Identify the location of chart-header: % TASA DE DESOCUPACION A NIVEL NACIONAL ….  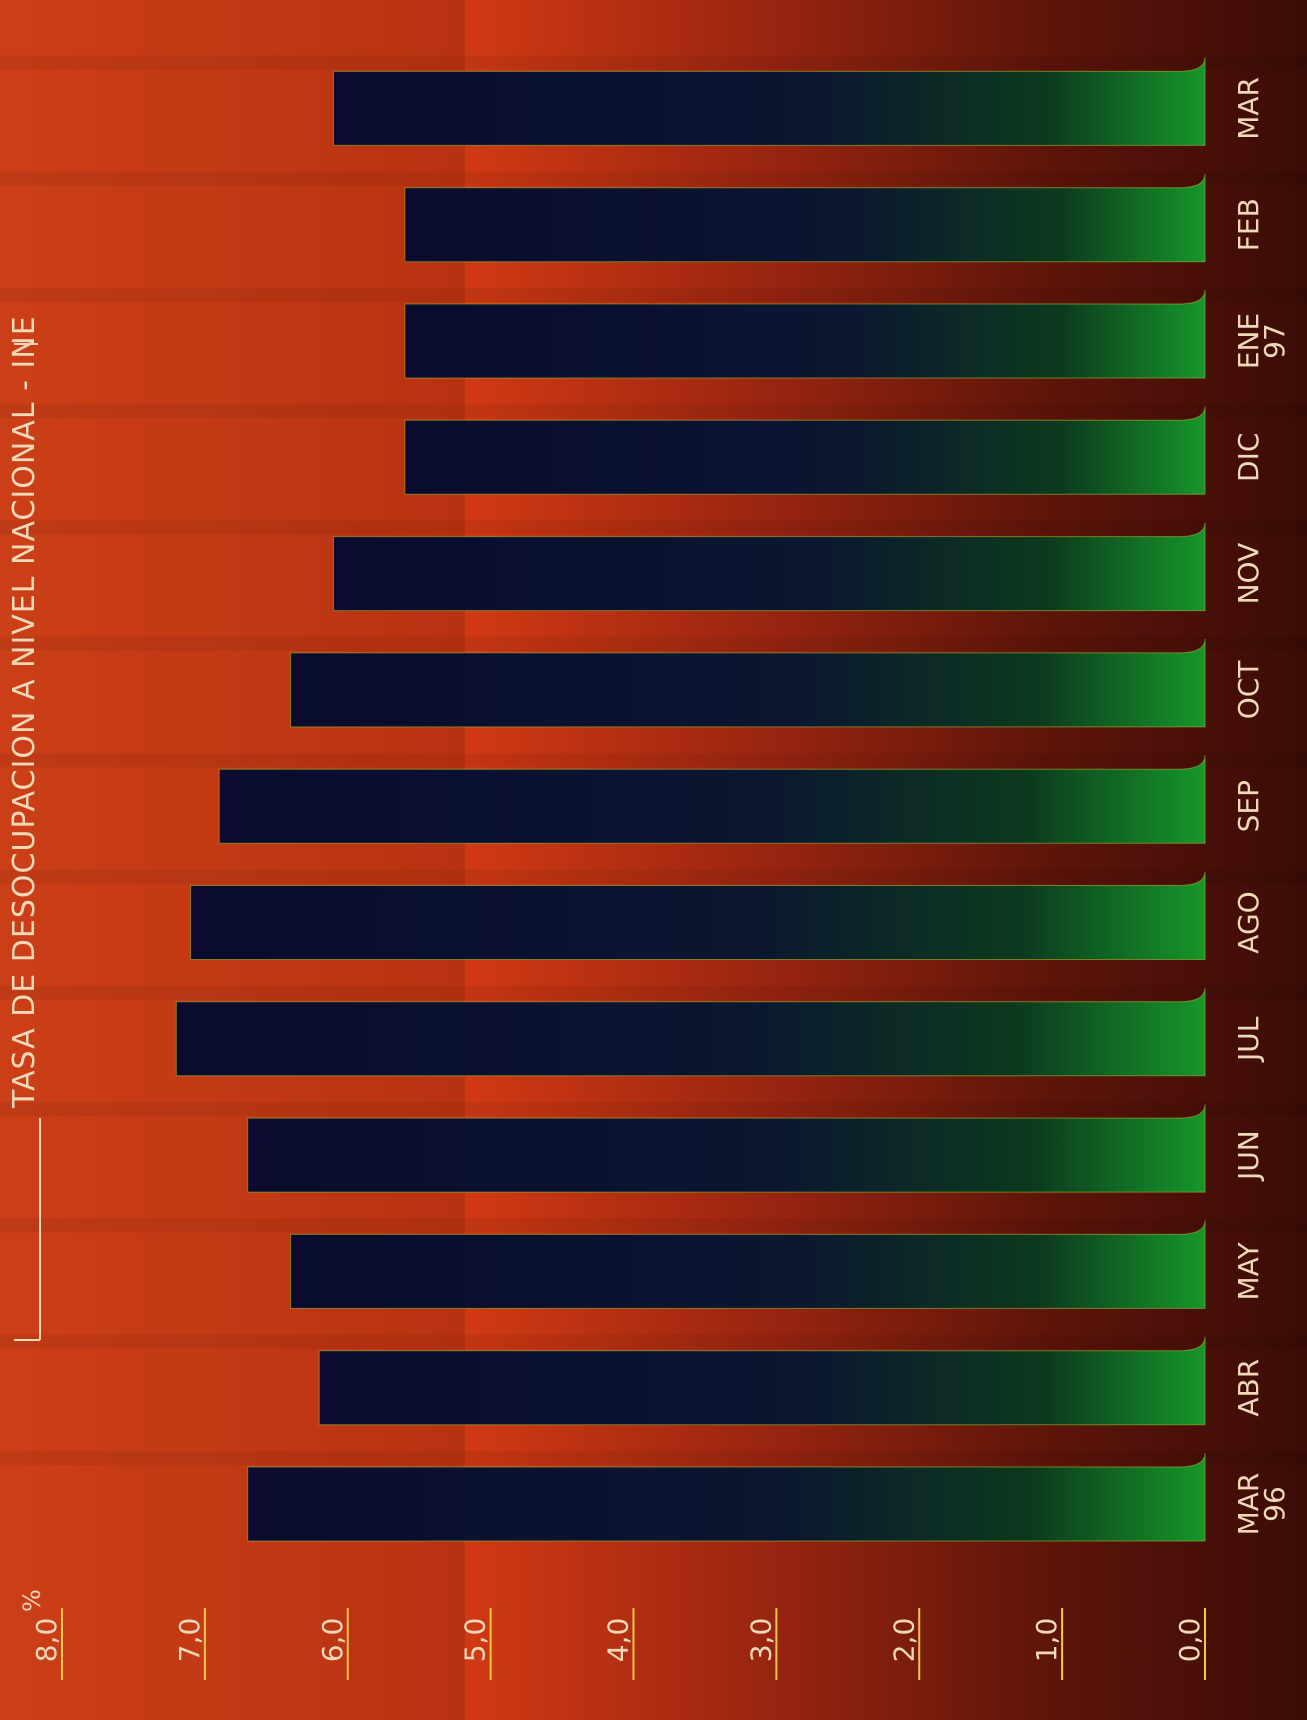
(26, 963).